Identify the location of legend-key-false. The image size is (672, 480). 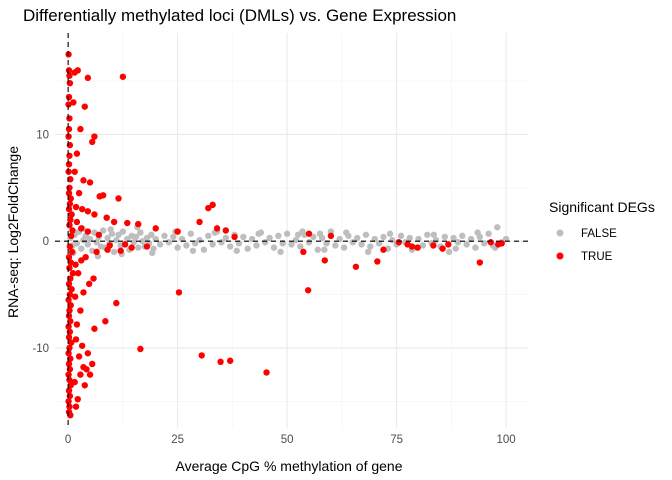
(560, 233).